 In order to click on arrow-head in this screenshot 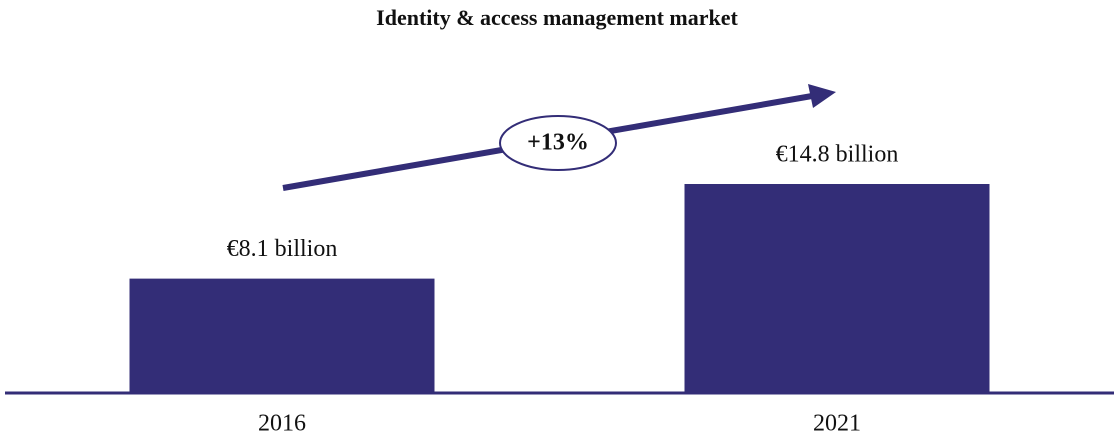, I will do `click(822, 96)`.